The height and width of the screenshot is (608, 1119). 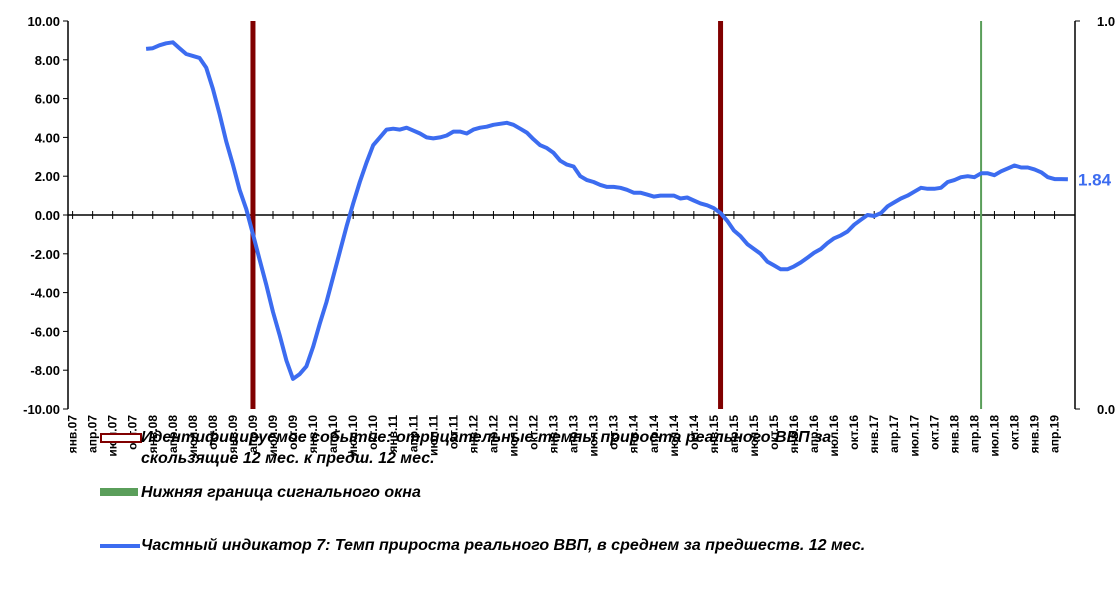 What do you see at coordinates (694, 432) in the screenshot?
I see `x-tick-label: окт.14` at bounding box center [694, 432].